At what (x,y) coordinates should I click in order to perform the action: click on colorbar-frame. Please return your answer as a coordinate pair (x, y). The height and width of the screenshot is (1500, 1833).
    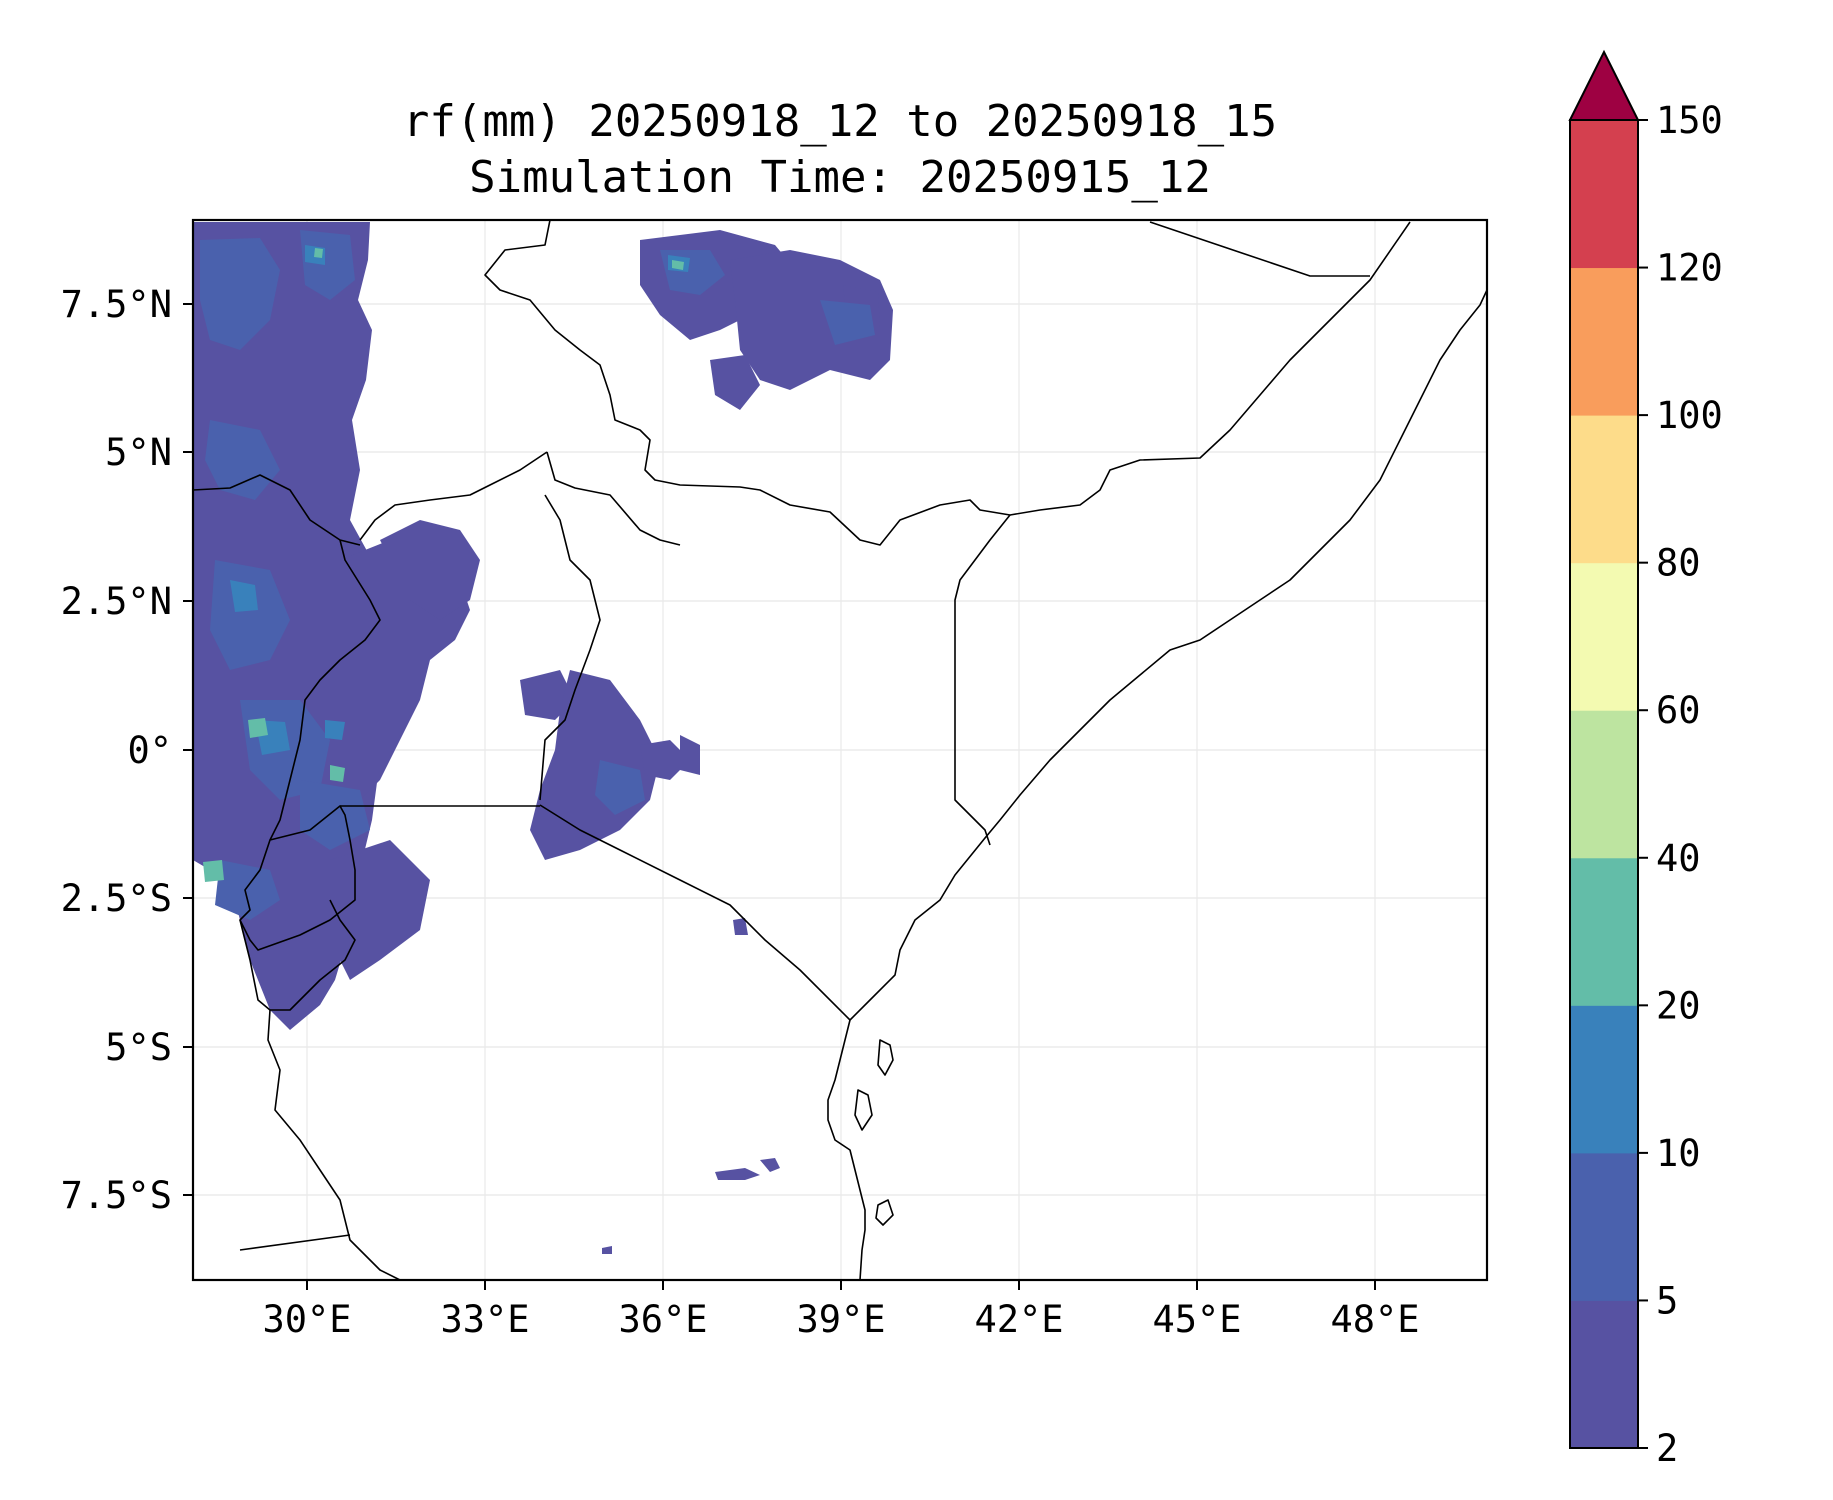
    Looking at the image, I should click on (1604, 784).